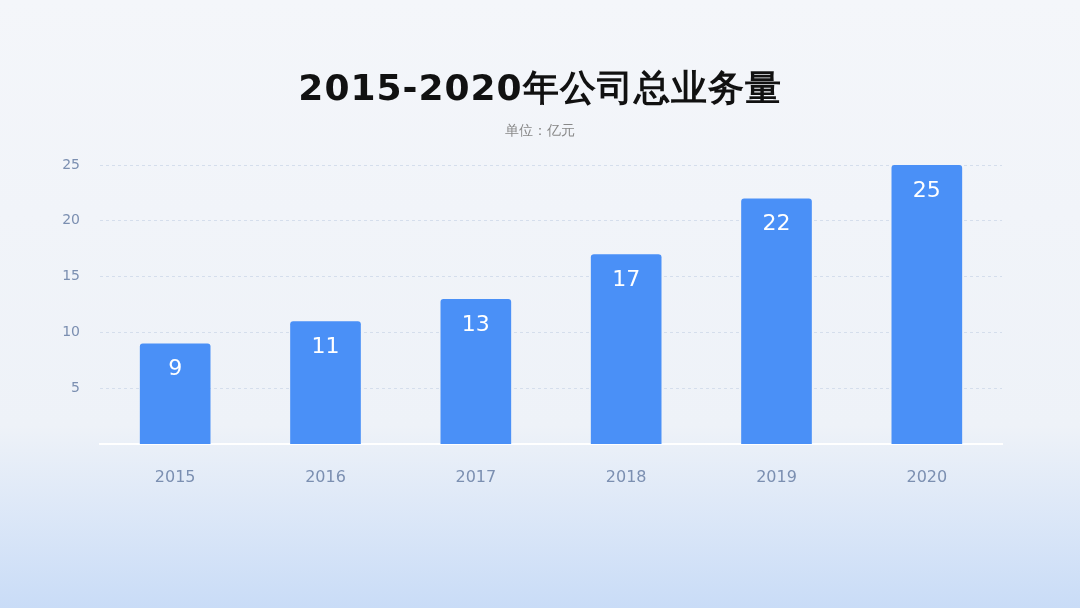  What do you see at coordinates (776, 476) in the screenshot?
I see `x-tick-label: 2019` at bounding box center [776, 476].